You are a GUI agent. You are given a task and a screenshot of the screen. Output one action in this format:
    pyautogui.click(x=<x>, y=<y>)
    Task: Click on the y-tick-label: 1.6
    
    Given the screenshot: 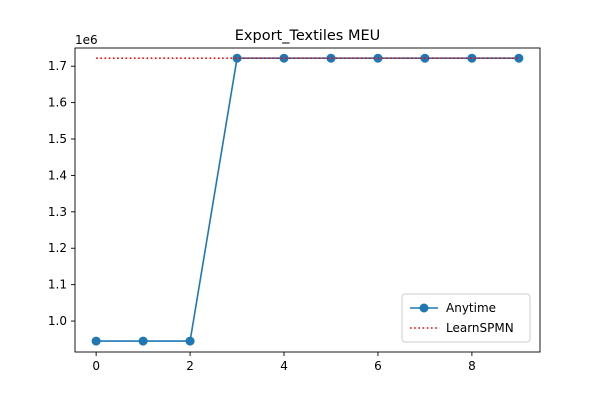 What is the action you would take?
    pyautogui.click(x=57, y=103)
    